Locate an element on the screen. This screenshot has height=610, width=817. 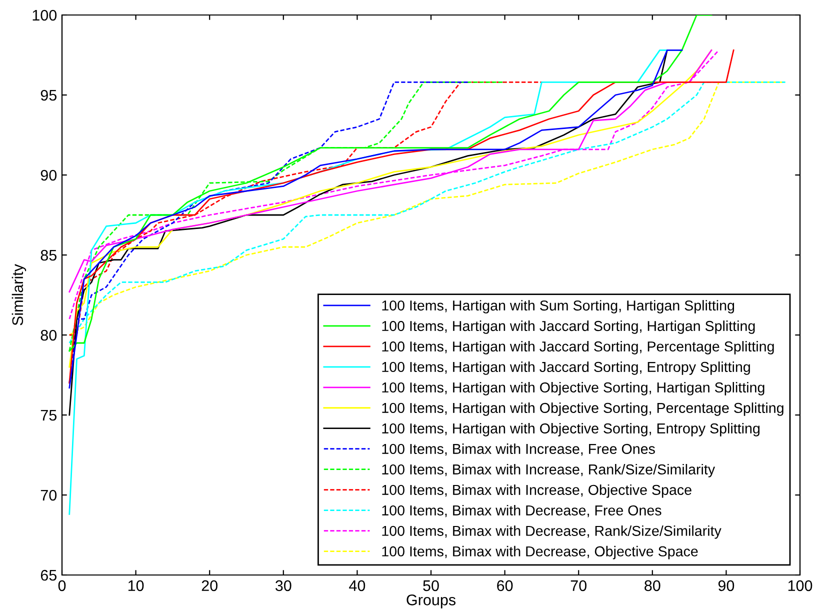
y-tick-label: 85 is located at coordinates (48, 255).